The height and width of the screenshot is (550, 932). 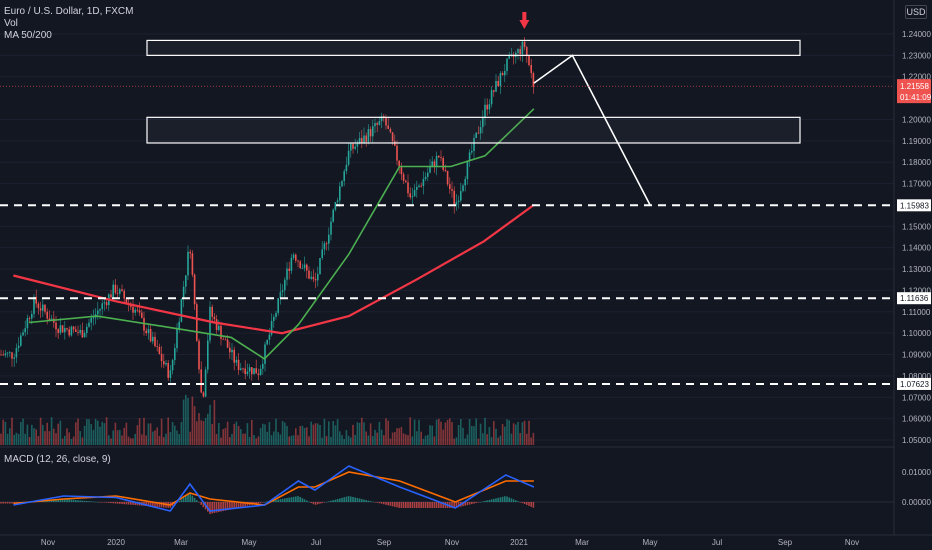 I want to click on price-tick-label: 1.10000, so click(x=916, y=333).